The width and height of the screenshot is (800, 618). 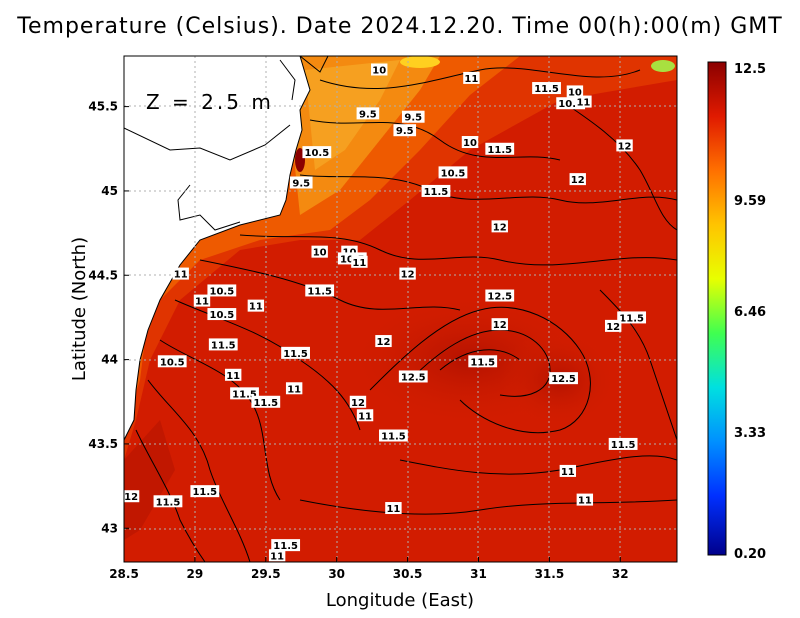 What do you see at coordinates (109, 360) in the screenshot?
I see `y-tick-label: 44` at bounding box center [109, 360].